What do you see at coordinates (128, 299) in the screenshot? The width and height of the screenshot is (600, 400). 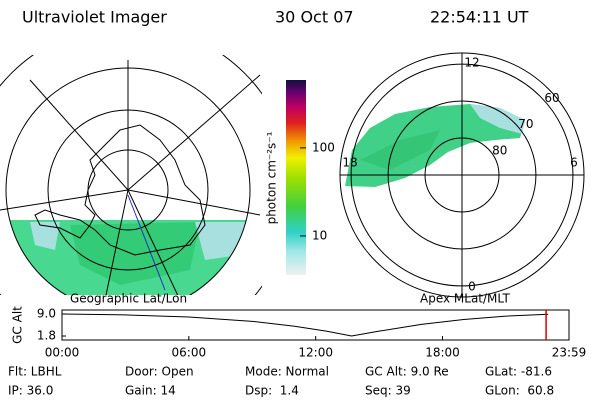 I see `geo-map-label: Geographic Lat/Lon` at bounding box center [128, 299].